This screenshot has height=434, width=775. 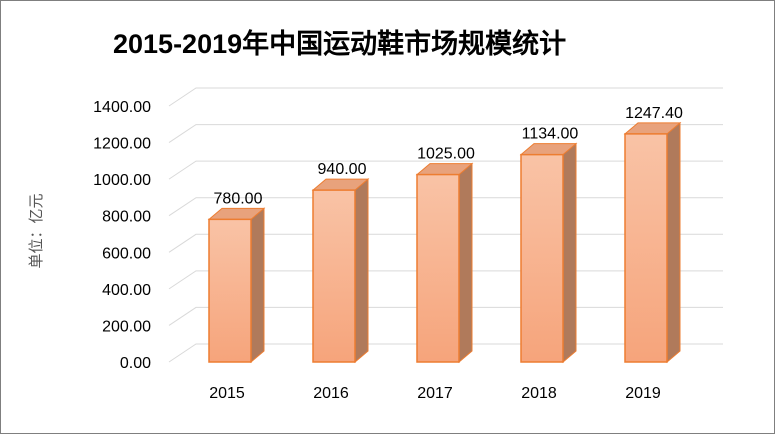 I want to click on y-tick-label: 200.00, so click(x=126, y=326).